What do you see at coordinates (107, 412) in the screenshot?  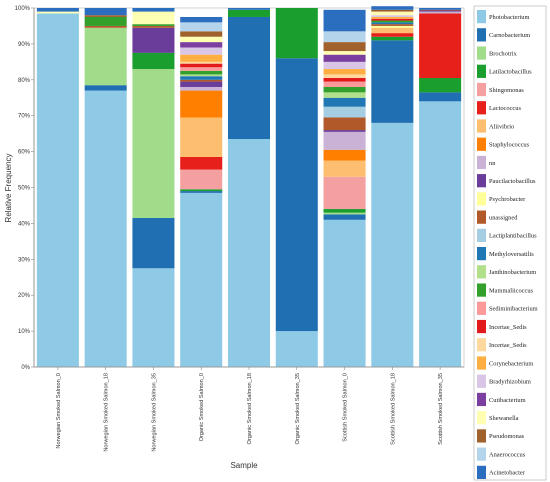 I see `x-tick-label: Norwegian Smoked Salmon_18` at bounding box center [107, 412].